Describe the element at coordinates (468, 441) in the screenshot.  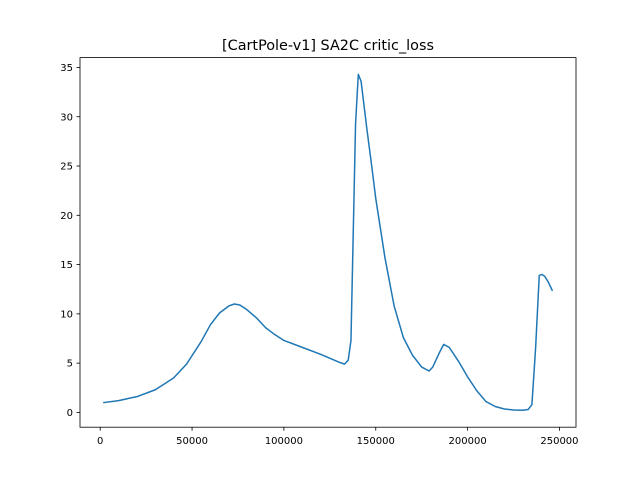
I see `x-tick-label: 200000` at that location.